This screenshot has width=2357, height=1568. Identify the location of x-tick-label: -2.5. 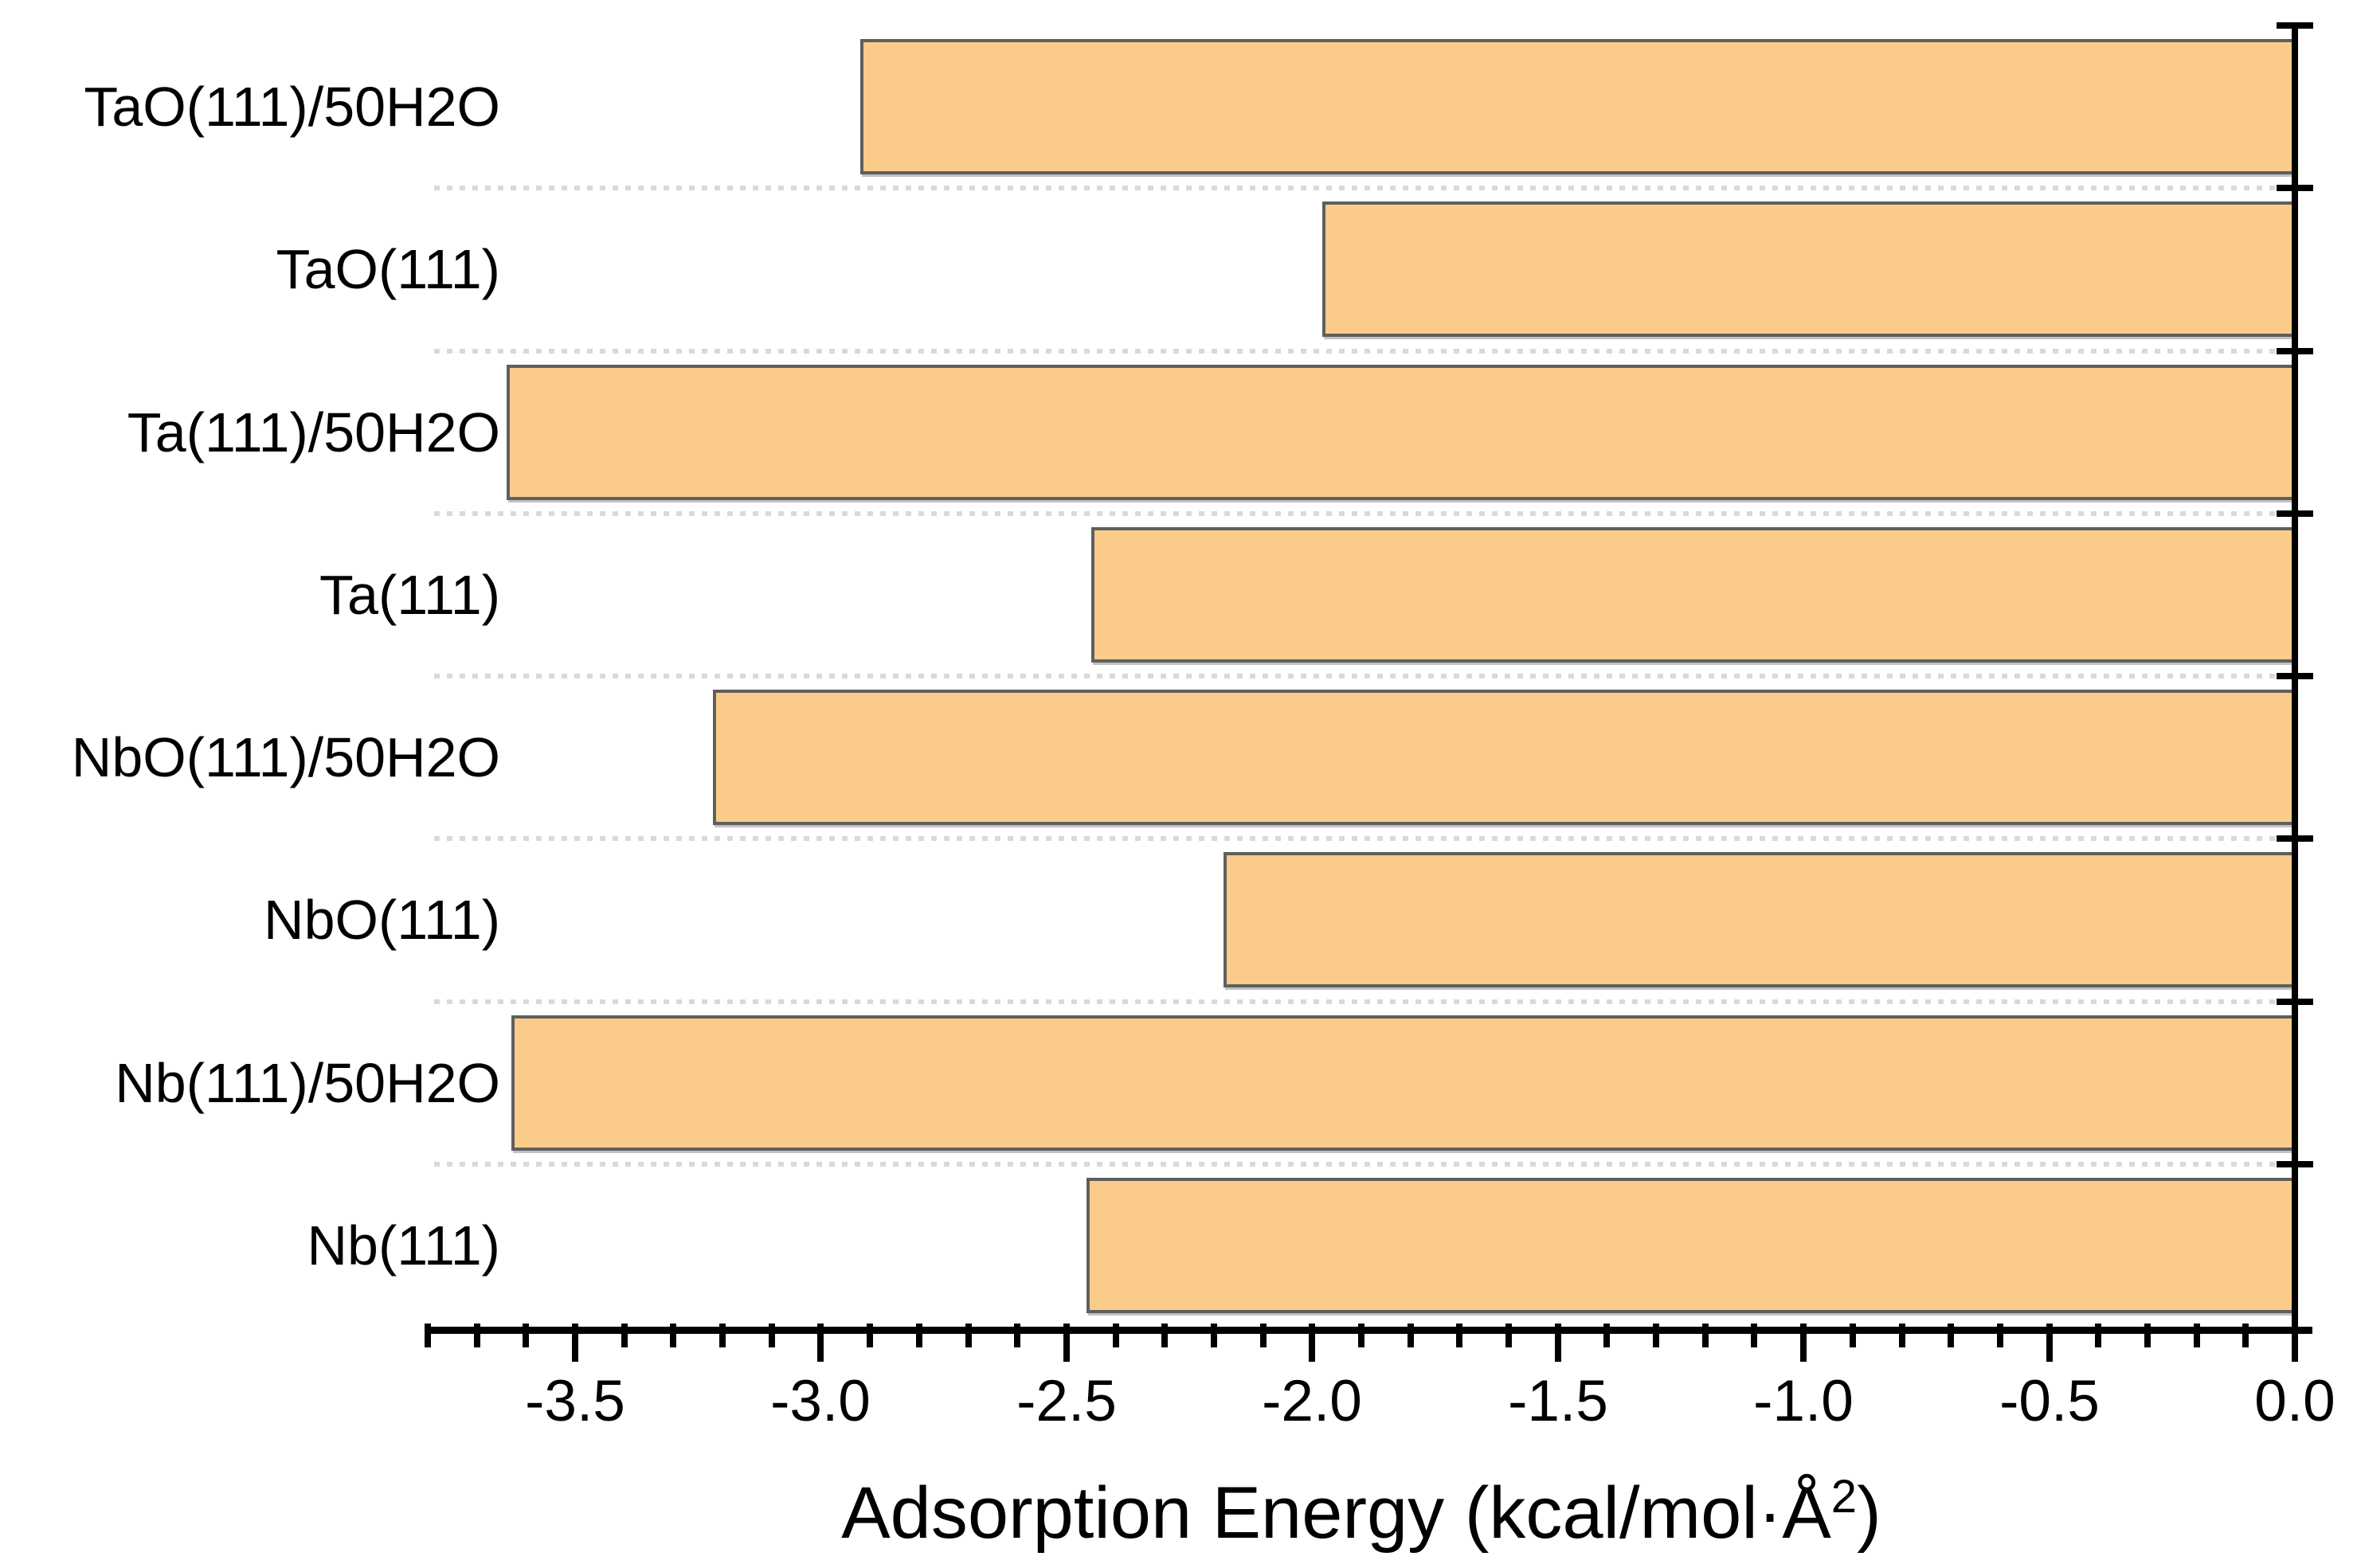
(1067, 1401).